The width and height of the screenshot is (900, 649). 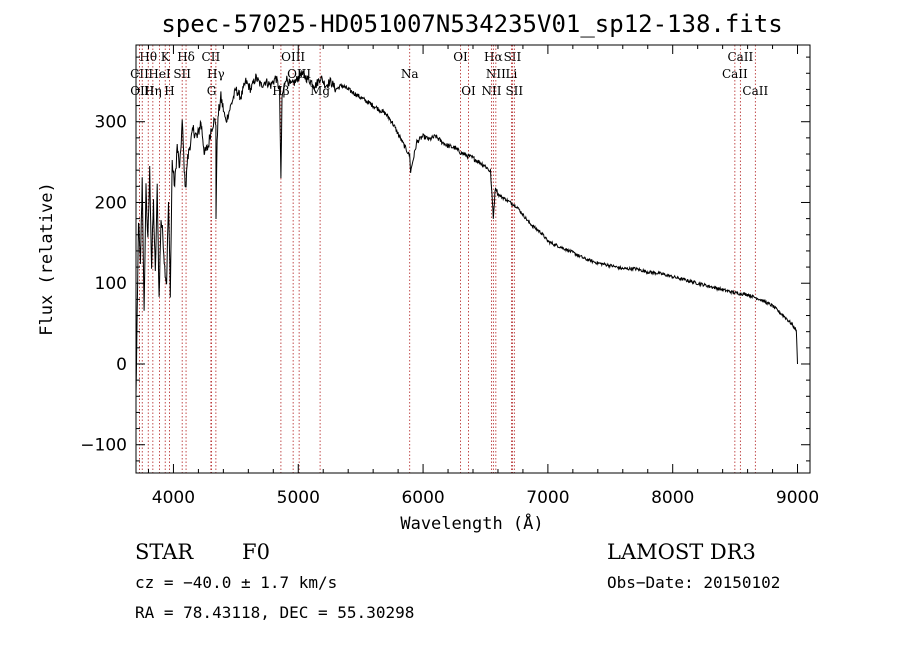 What do you see at coordinates (139, 74) in the screenshot?
I see `line-marker-label-9: CII` at bounding box center [139, 74].